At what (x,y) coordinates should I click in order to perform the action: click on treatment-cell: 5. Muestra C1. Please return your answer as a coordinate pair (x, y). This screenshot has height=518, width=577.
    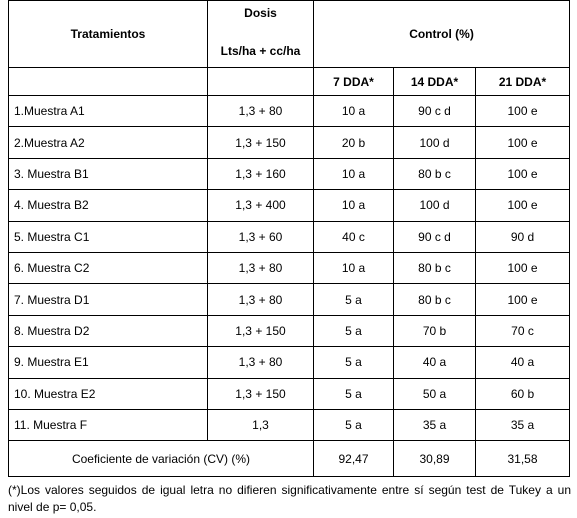
    Looking at the image, I should click on (108, 236).